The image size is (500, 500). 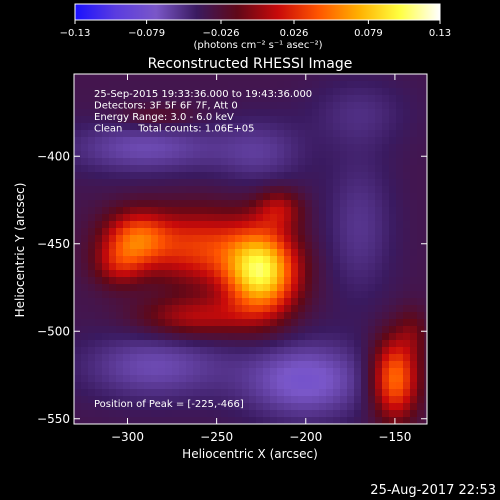 What do you see at coordinates (53, 244) in the screenshot?
I see `y-tick-label: −450` at bounding box center [53, 244].